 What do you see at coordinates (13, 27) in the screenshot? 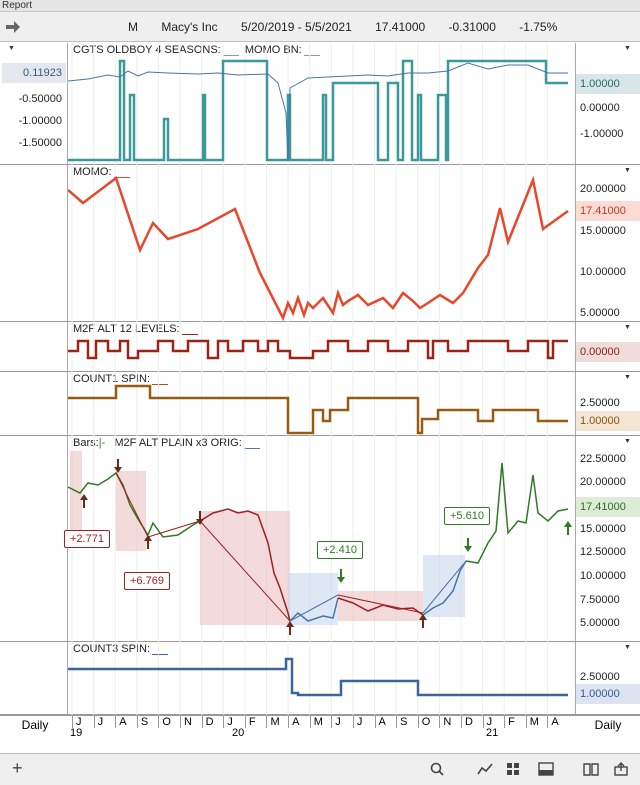
I see `forward-arrow-icon` at bounding box center [13, 27].